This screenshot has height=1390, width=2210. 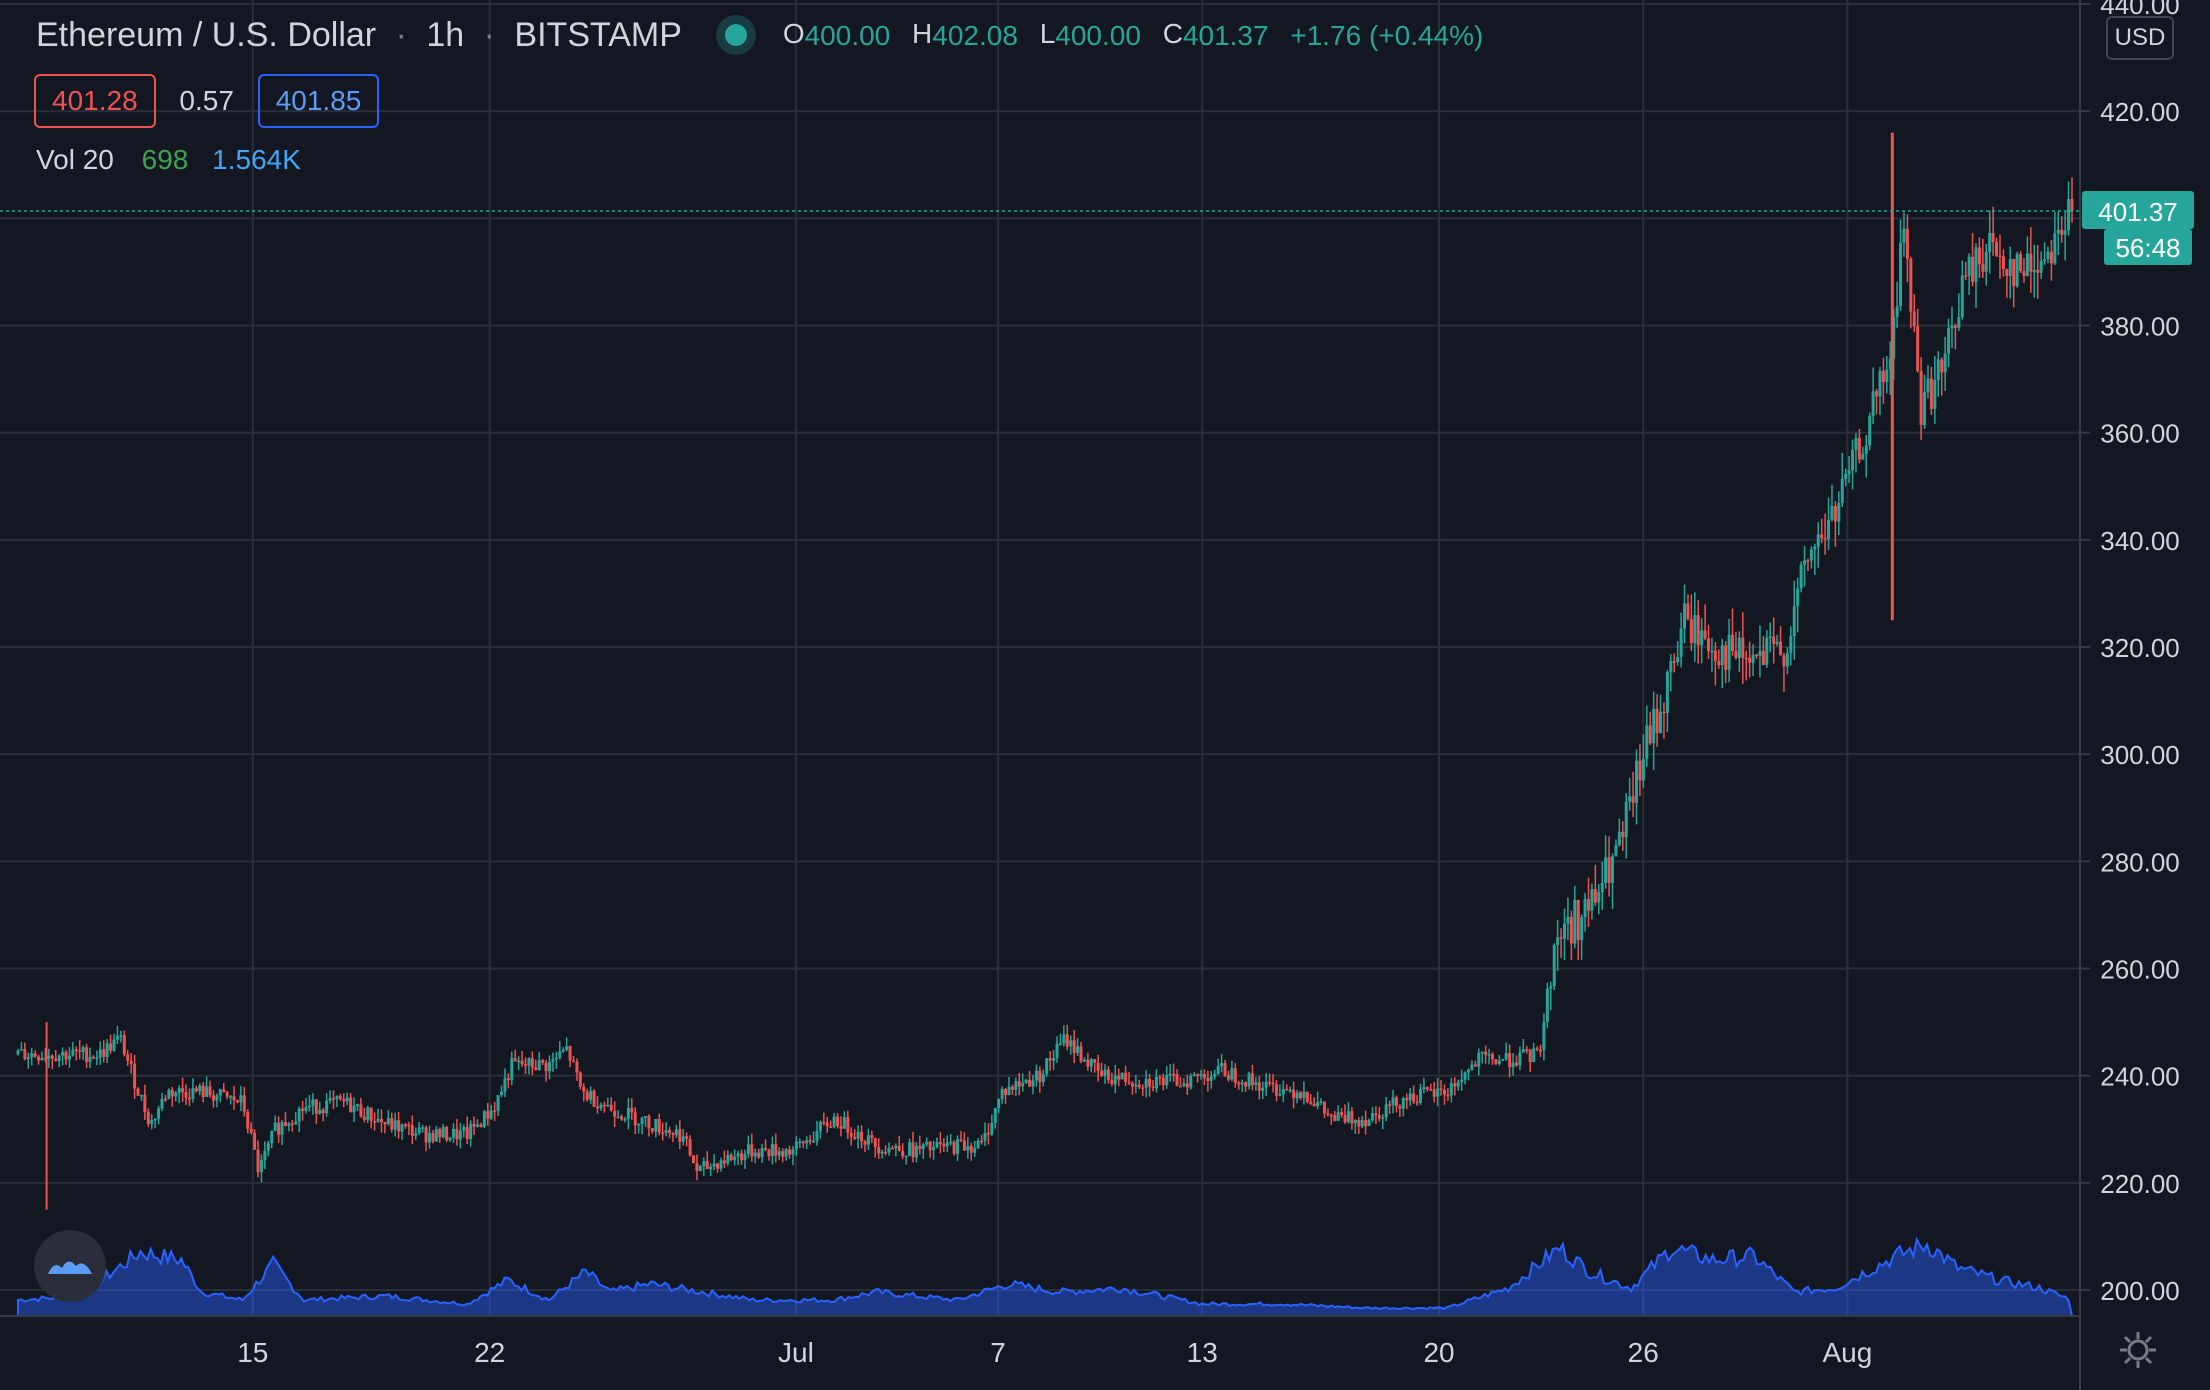 What do you see at coordinates (206, 34) in the screenshot?
I see `symbol-title: Ethereum / U.S. Dollar` at bounding box center [206, 34].